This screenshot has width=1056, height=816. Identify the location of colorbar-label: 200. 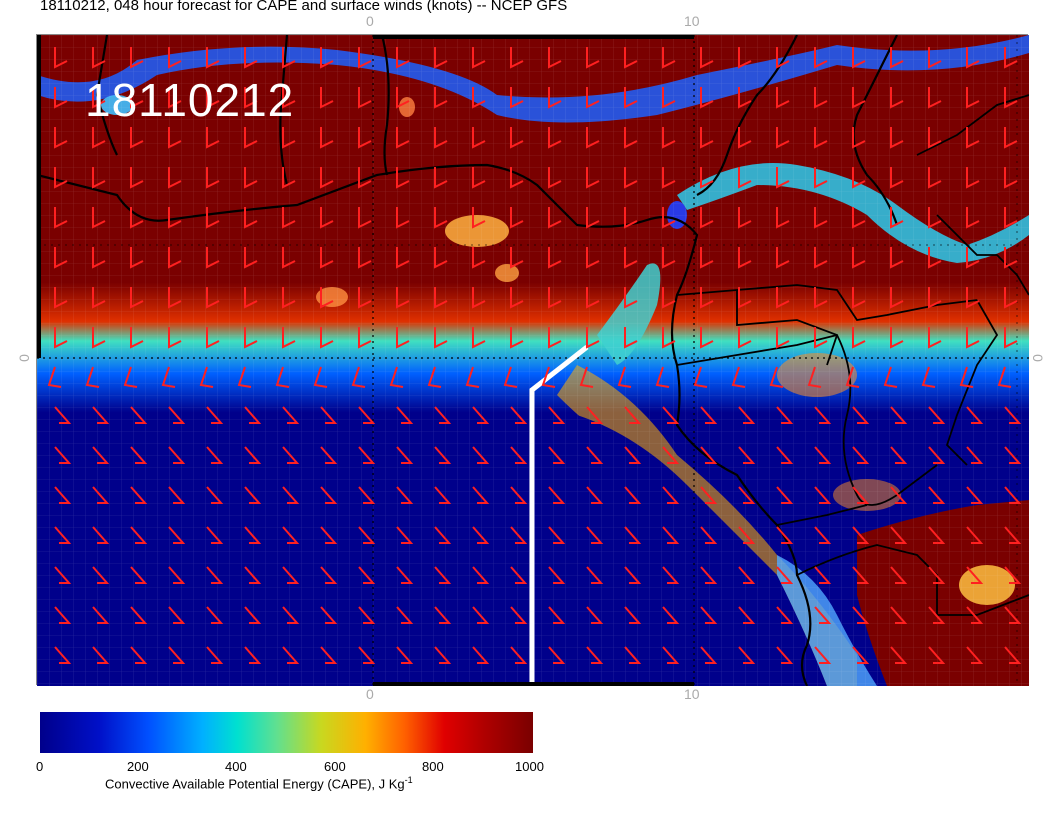
(138, 766).